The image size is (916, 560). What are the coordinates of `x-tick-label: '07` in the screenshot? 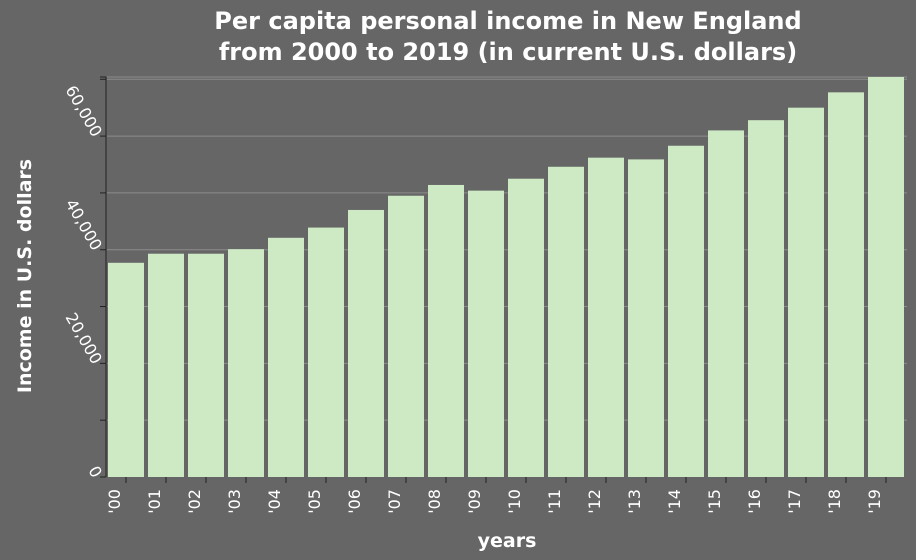 It's located at (394, 501).